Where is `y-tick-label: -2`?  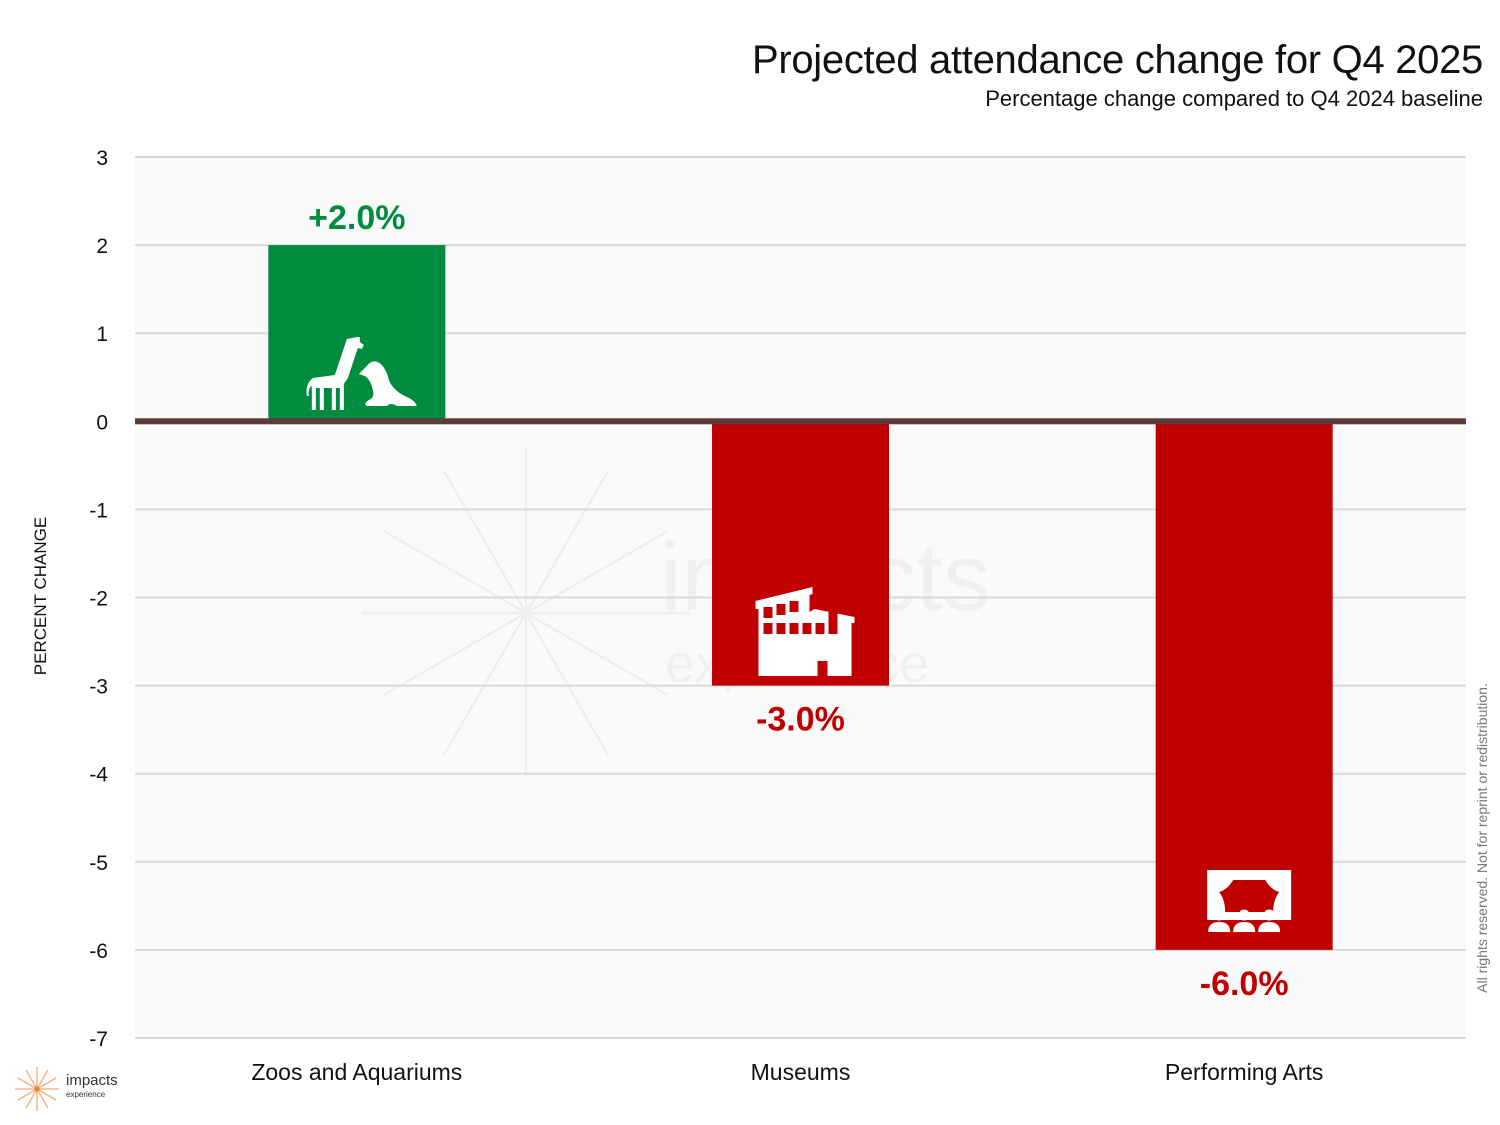 y-tick-label: -2 is located at coordinates (98, 599).